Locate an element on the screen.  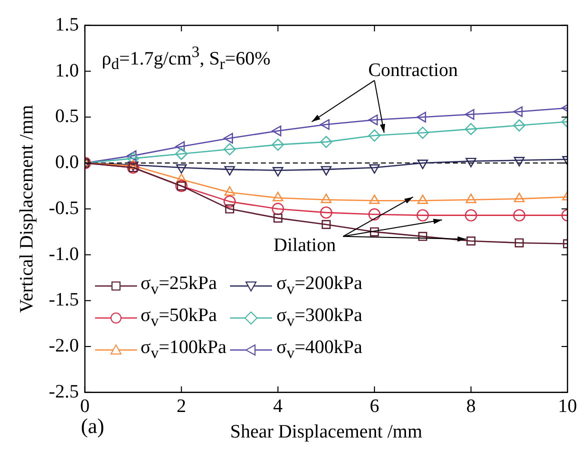
y-tick-label: -1.5 is located at coordinates (63, 300).